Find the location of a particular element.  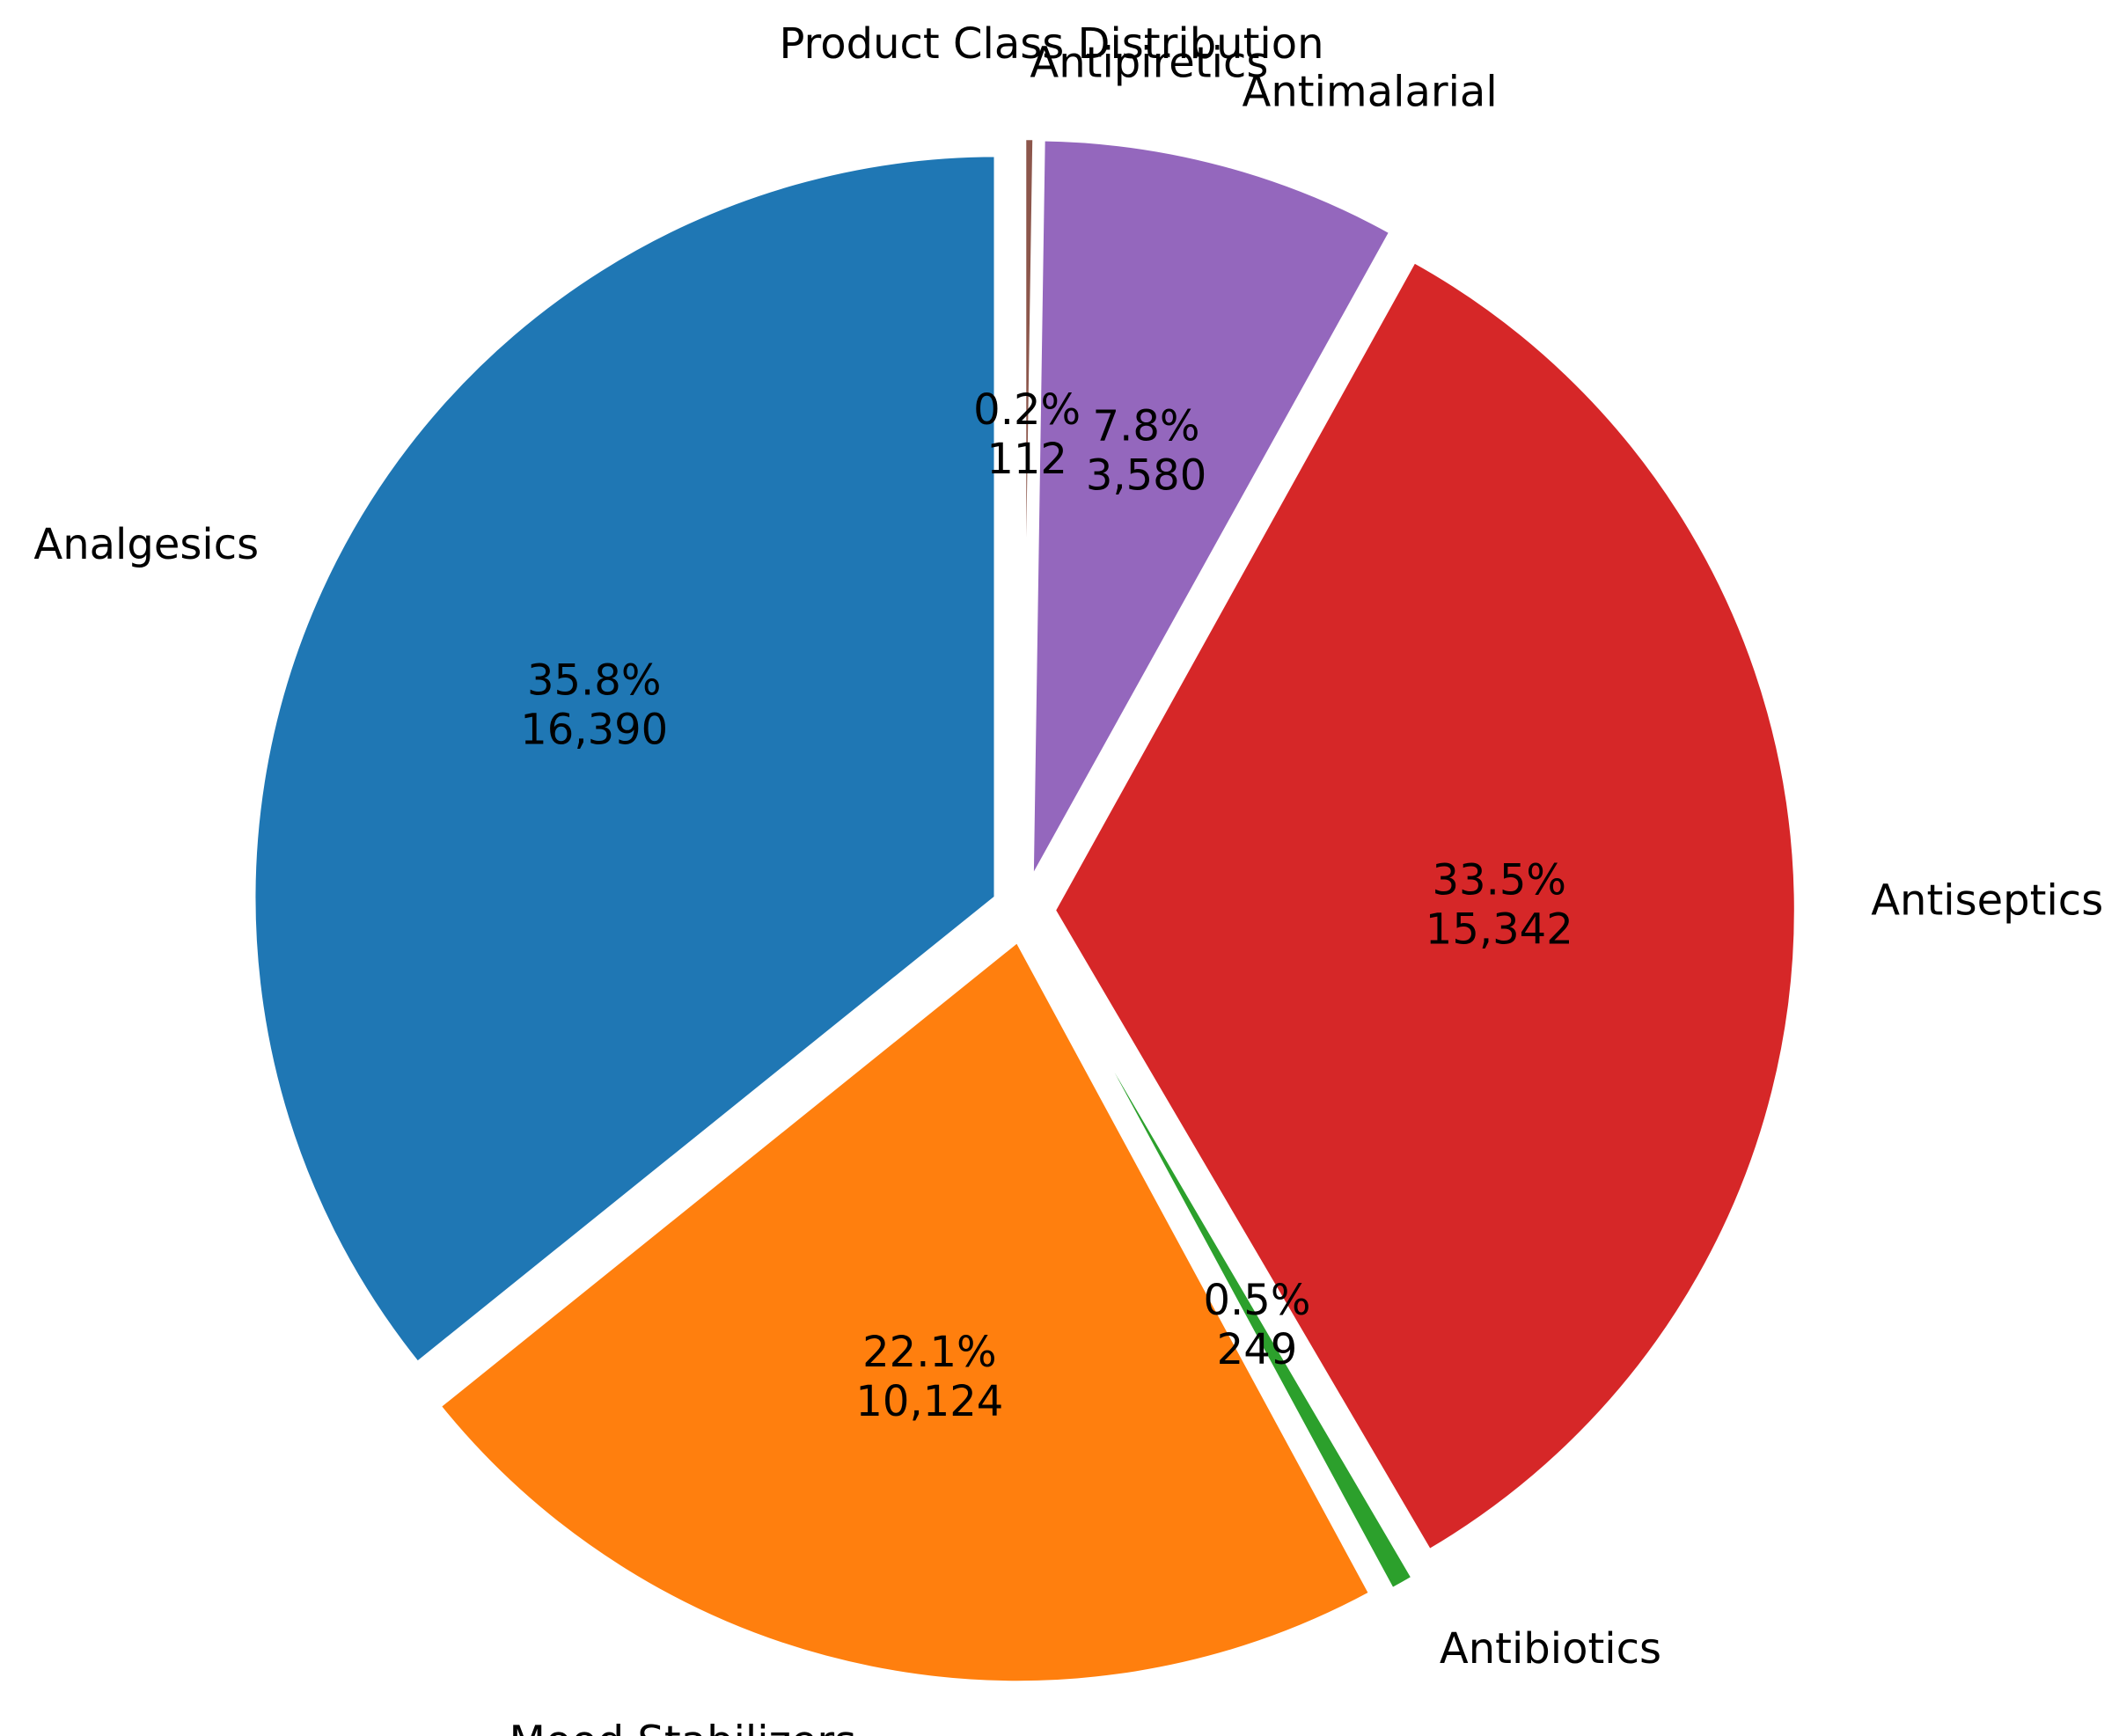

percent-label-antipiretics: 0.2% is located at coordinates (1027, 410).